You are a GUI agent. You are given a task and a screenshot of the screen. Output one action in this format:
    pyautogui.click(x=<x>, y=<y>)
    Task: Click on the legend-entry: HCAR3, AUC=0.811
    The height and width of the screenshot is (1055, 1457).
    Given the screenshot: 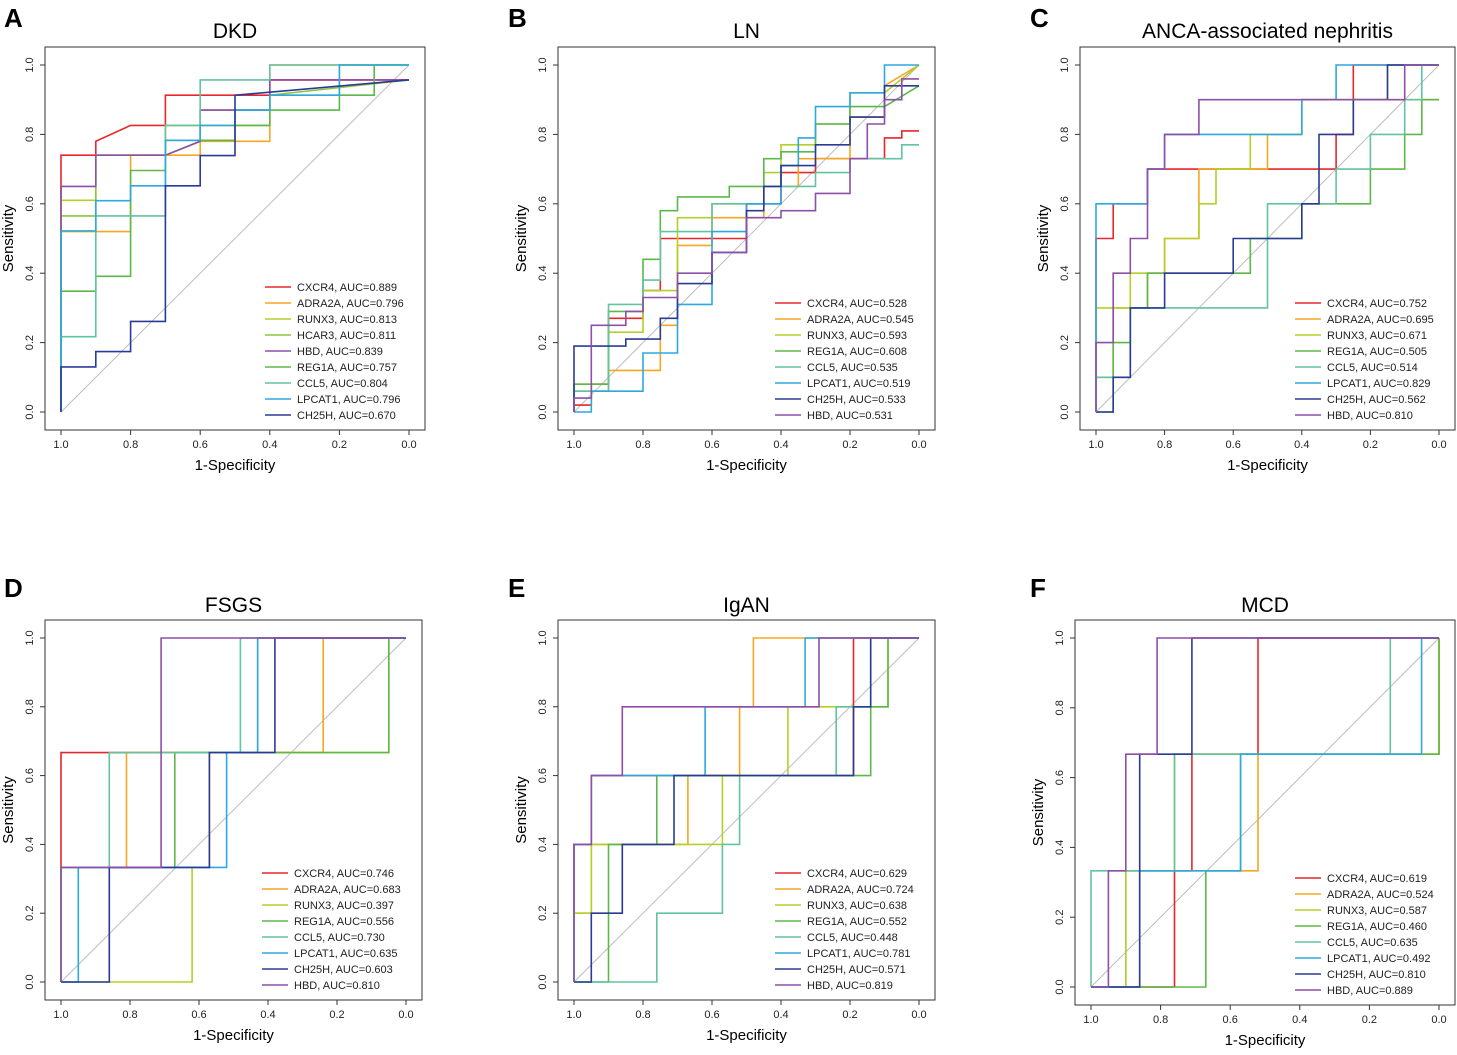 What is the action you would take?
    pyautogui.click(x=346, y=336)
    